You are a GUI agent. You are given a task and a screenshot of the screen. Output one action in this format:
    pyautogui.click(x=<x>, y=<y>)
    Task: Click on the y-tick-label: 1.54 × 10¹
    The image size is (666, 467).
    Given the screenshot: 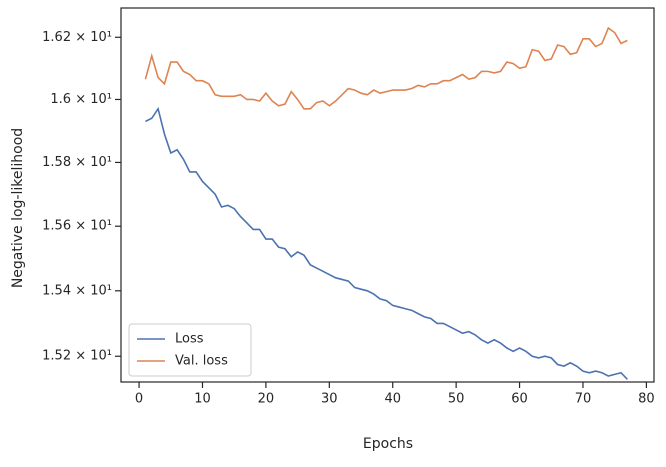 What is the action you would take?
    pyautogui.click(x=77, y=290)
    